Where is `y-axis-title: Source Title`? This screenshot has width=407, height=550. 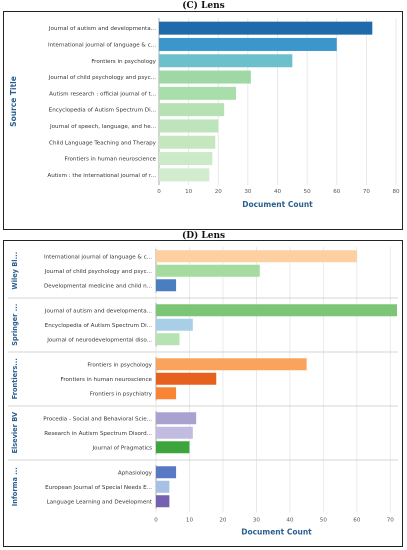 y-axis-title: Source Title is located at coordinates (13, 101).